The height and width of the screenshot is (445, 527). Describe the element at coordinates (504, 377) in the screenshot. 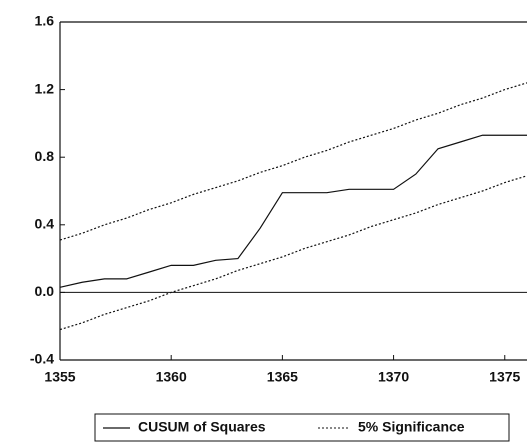

I see `x-tick-label: 1375` at that location.